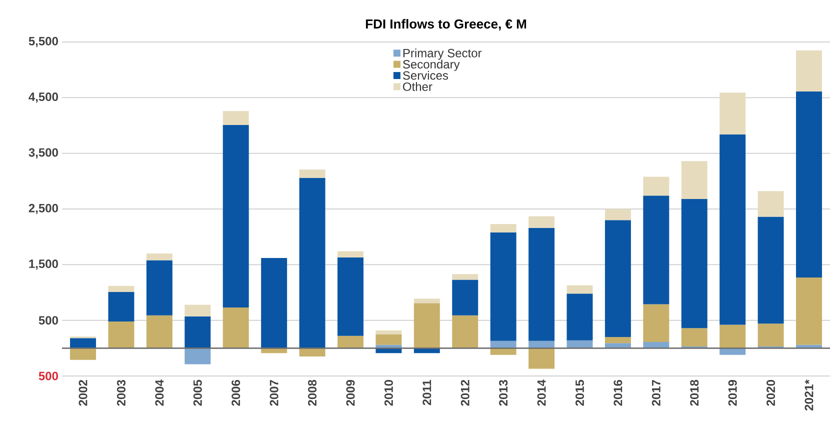 The image size is (834, 428). What do you see at coordinates (83, 393) in the screenshot?
I see `x-tick-label: 2002` at bounding box center [83, 393].